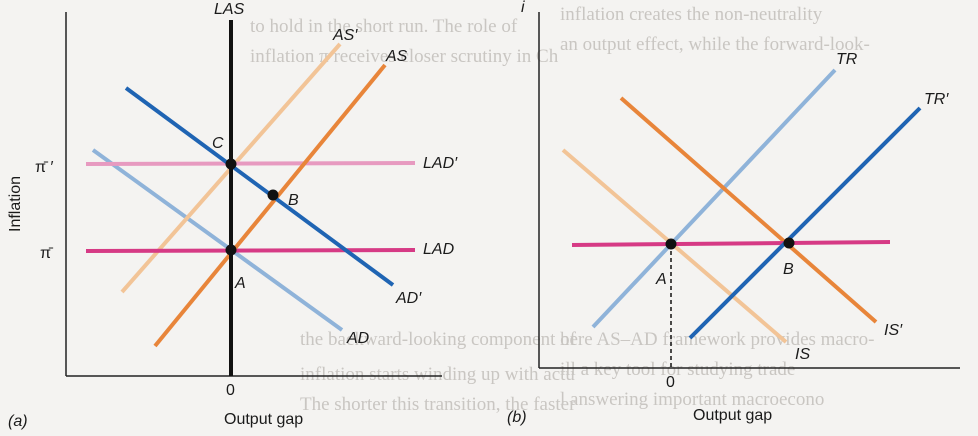  What do you see at coordinates (396, 56) in the screenshot?
I see `panel-a-as-label: AS` at bounding box center [396, 56].